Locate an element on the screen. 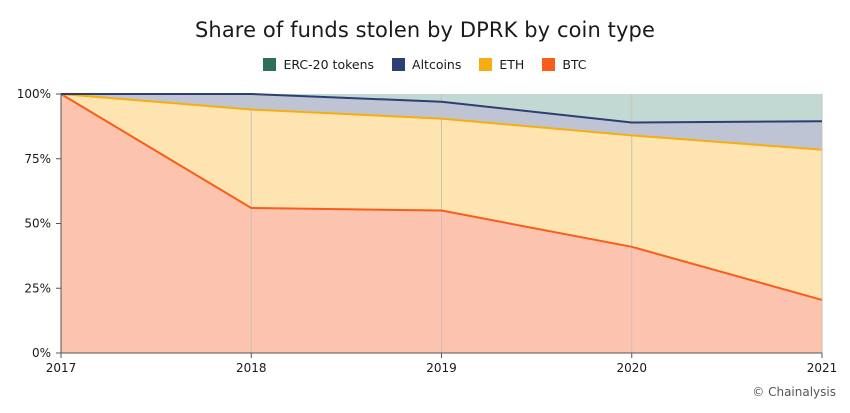 The width and height of the screenshot is (850, 413). legend-item-eth: ETH is located at coordinates (501, 64).